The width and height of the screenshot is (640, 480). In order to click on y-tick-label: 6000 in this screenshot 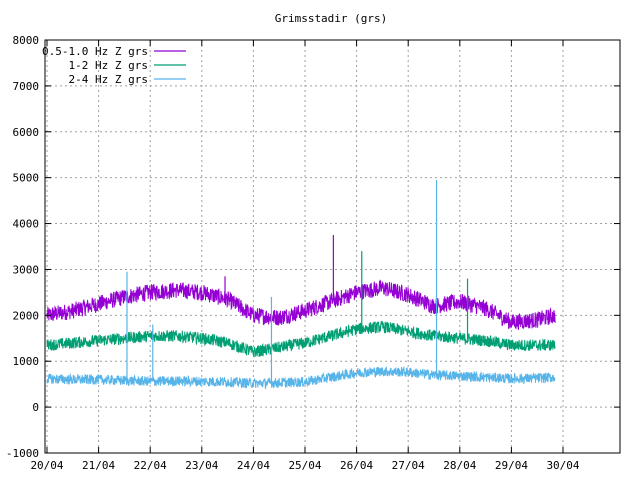, I will do `click(26, 132)`.